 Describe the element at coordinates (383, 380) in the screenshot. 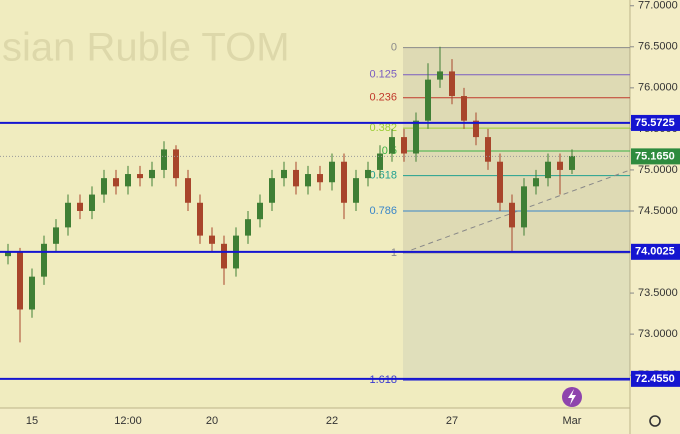

I see `fib-label: 1.618` at that location.